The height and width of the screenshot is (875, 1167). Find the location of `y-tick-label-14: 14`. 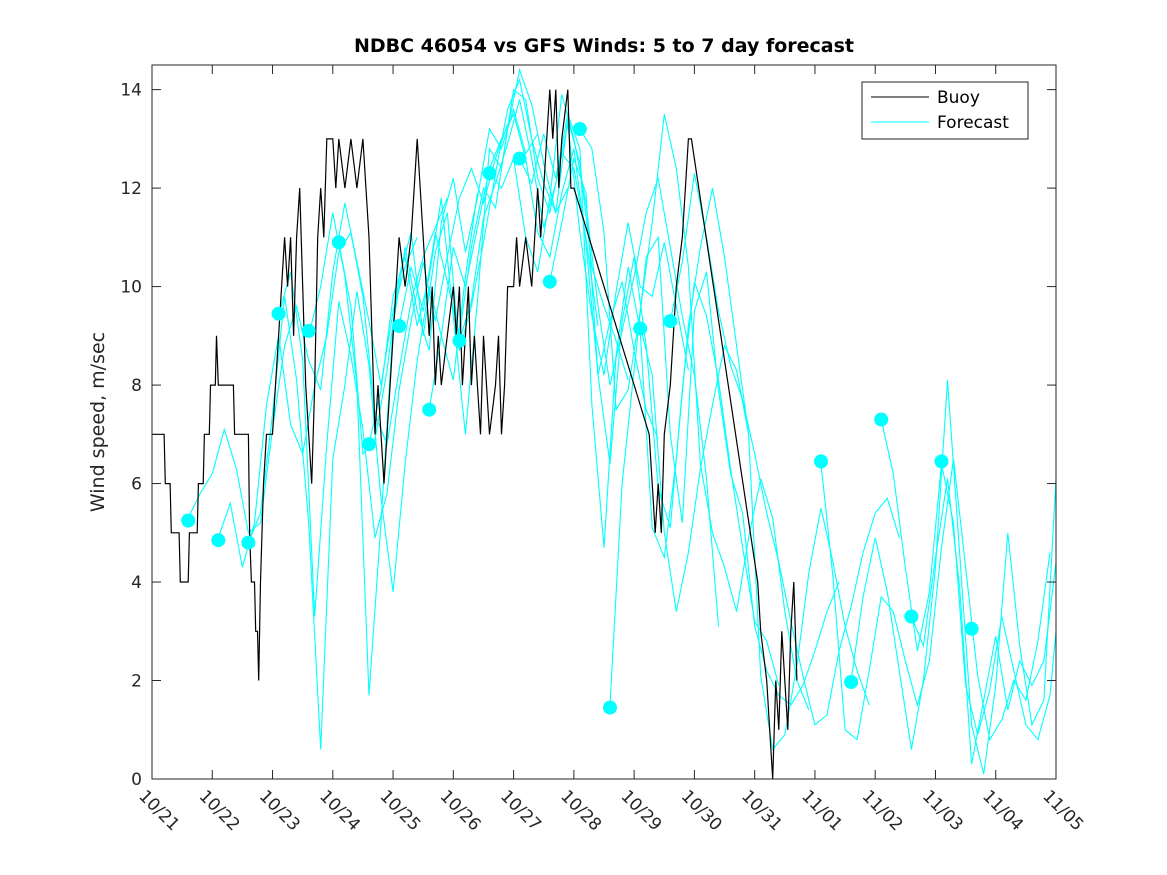

y-tick-label-14: 14 is located at coordinates (131, 91).